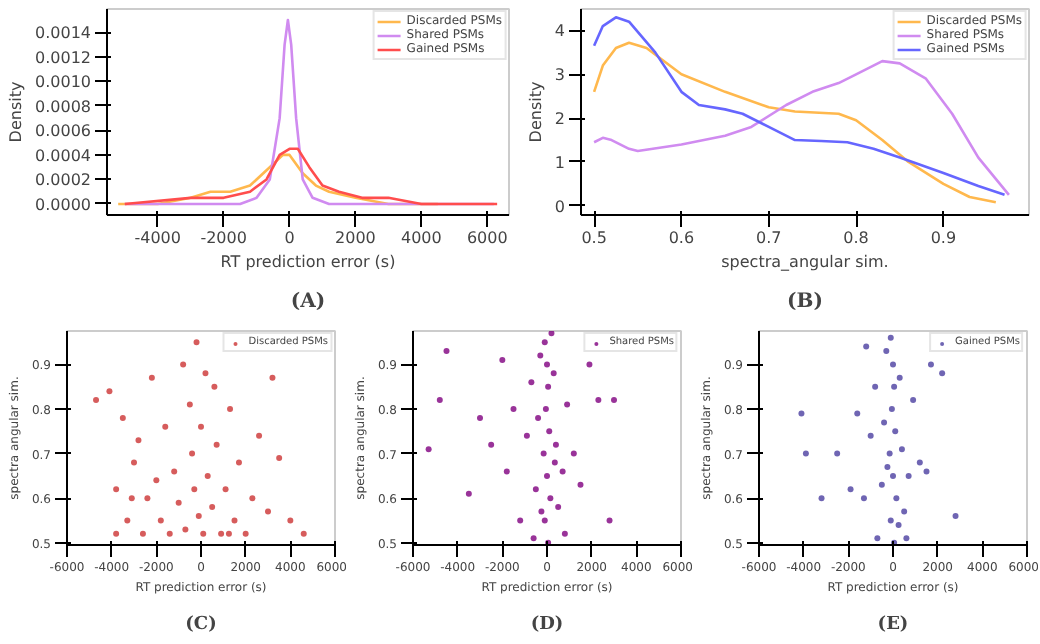 Image resolution: width=1040 pixels, height=644 pixels. Describe the element at coordinates (893, 625) in the screenshot. I see `text: (E)` at that location.